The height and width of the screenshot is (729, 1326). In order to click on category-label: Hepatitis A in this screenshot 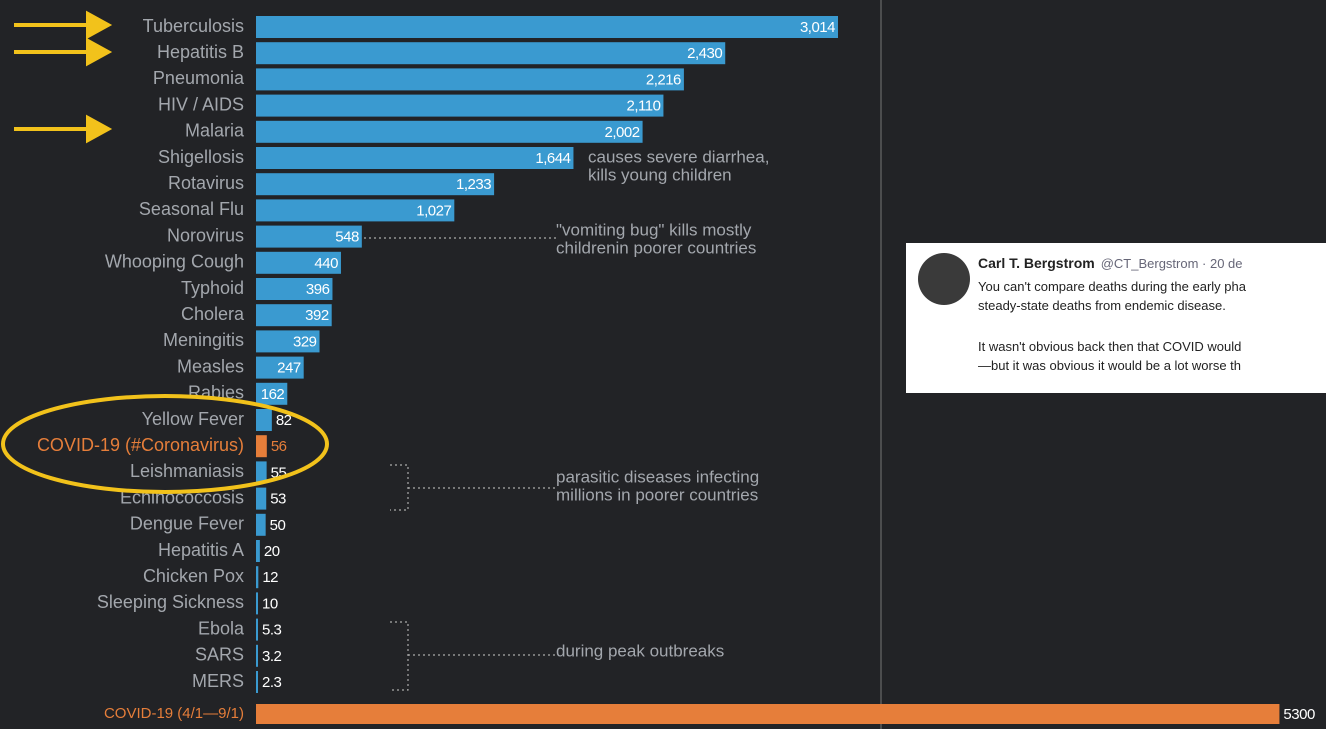, I will do `click(201, 550)`.